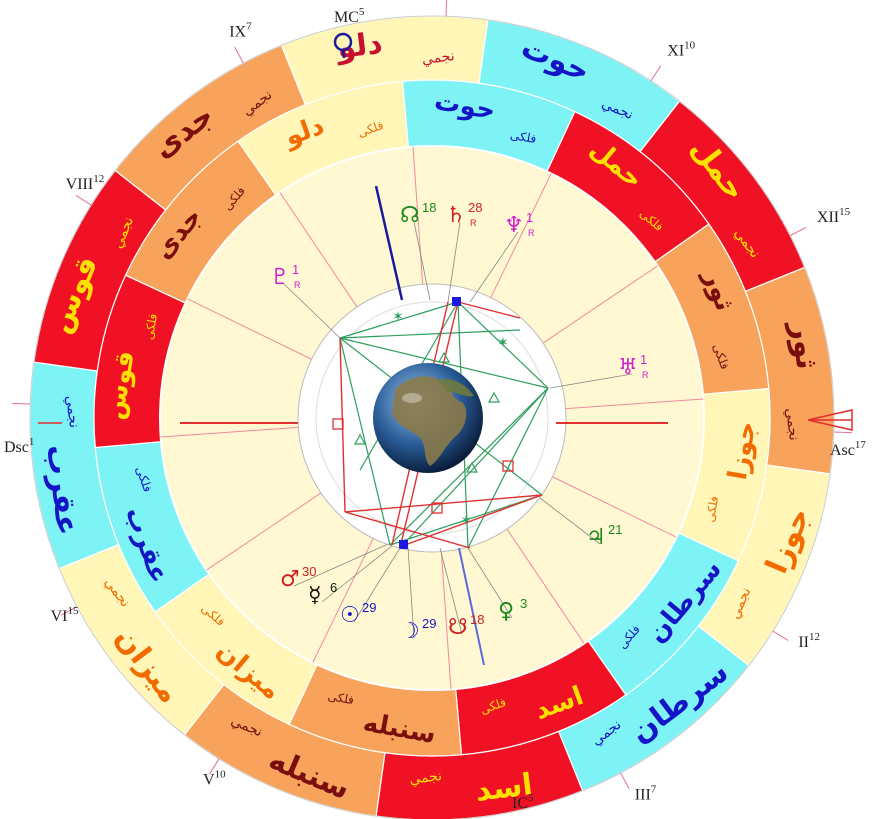  What do you see at coordinates (295, 269) in the screenshot?
I see `pluto-degree: 1` at bounding box center [295, 269].